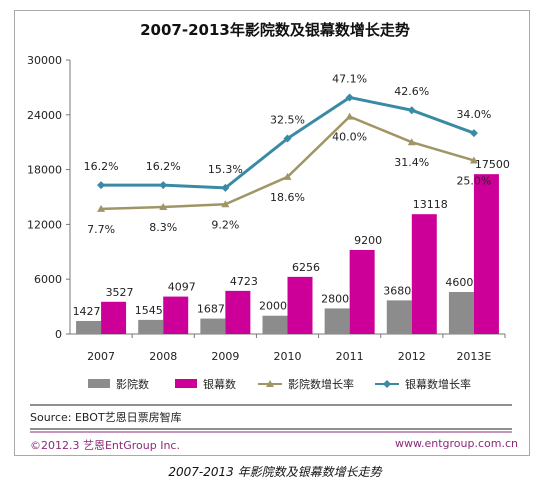 This screenshot has width=550, height=488. Describe the element at coordinates (273, 306) in the screenshot. I see `bar-value-label: 2000` at that location.